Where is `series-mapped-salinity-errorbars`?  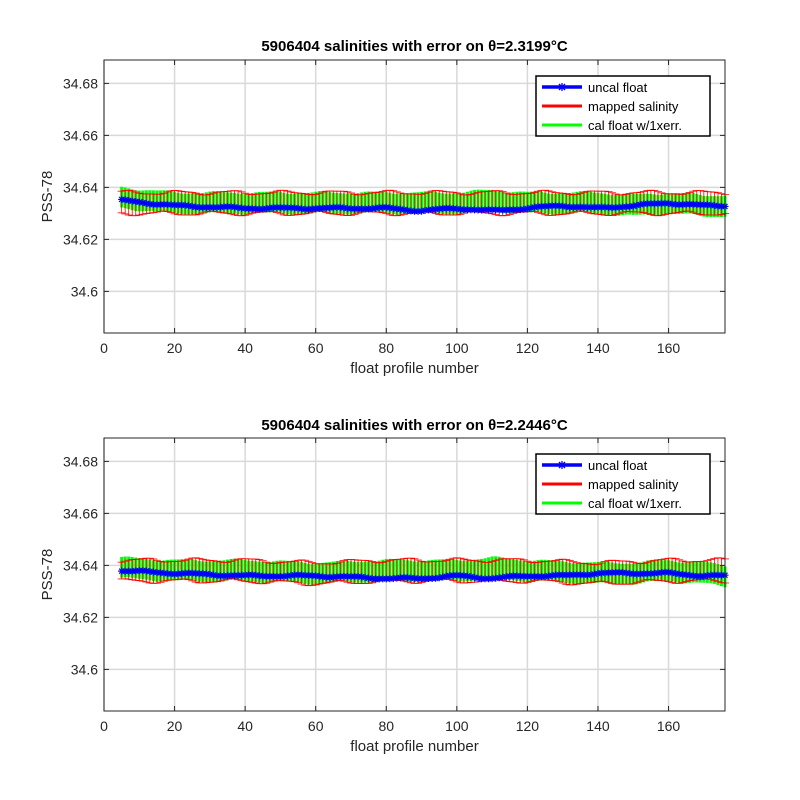
series-mapped-salinity-errorbars is located at coordinates (423, 572).